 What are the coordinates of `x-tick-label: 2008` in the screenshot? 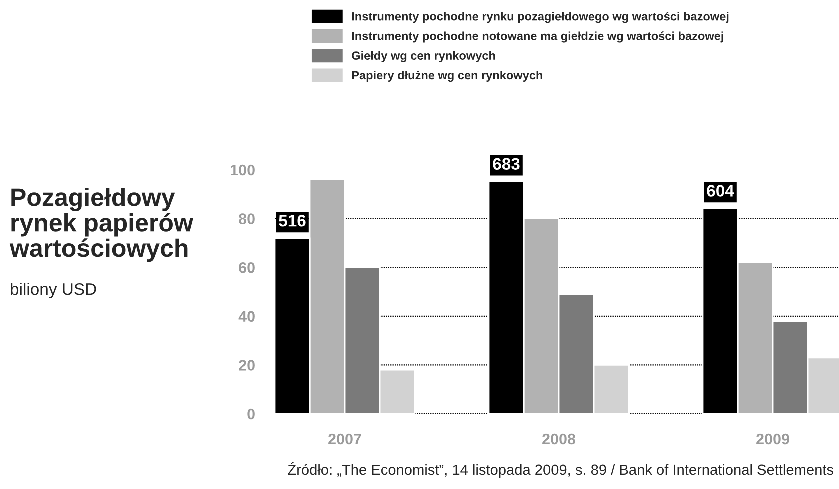 It's located at (559, 439).